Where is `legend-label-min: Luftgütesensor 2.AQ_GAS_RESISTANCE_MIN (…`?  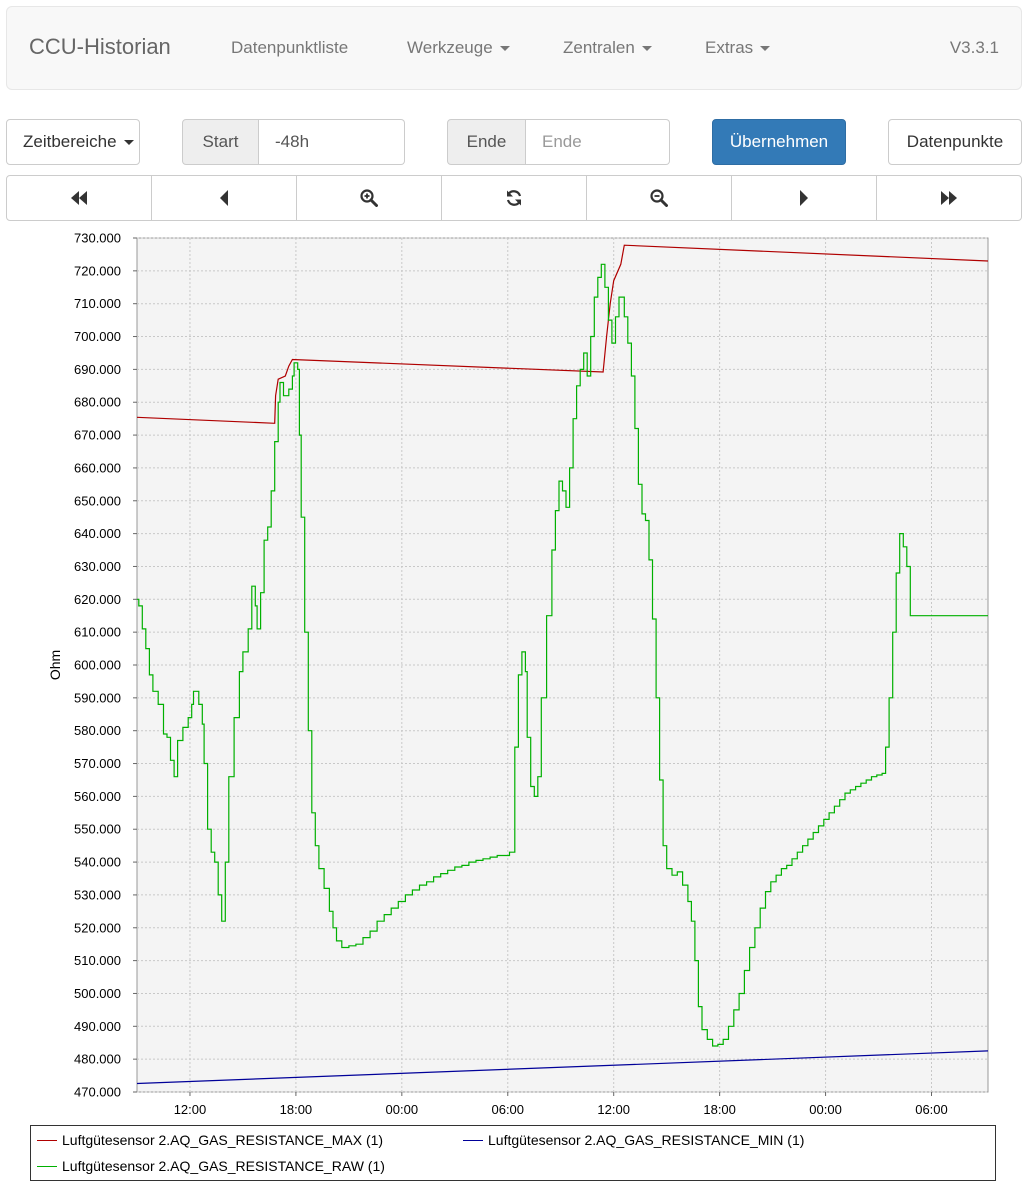
legend-label-min: Luftgütesensor 2.AQ_GAS_RESISTANCE_MIN (… is located at coordinates (646, 1140).